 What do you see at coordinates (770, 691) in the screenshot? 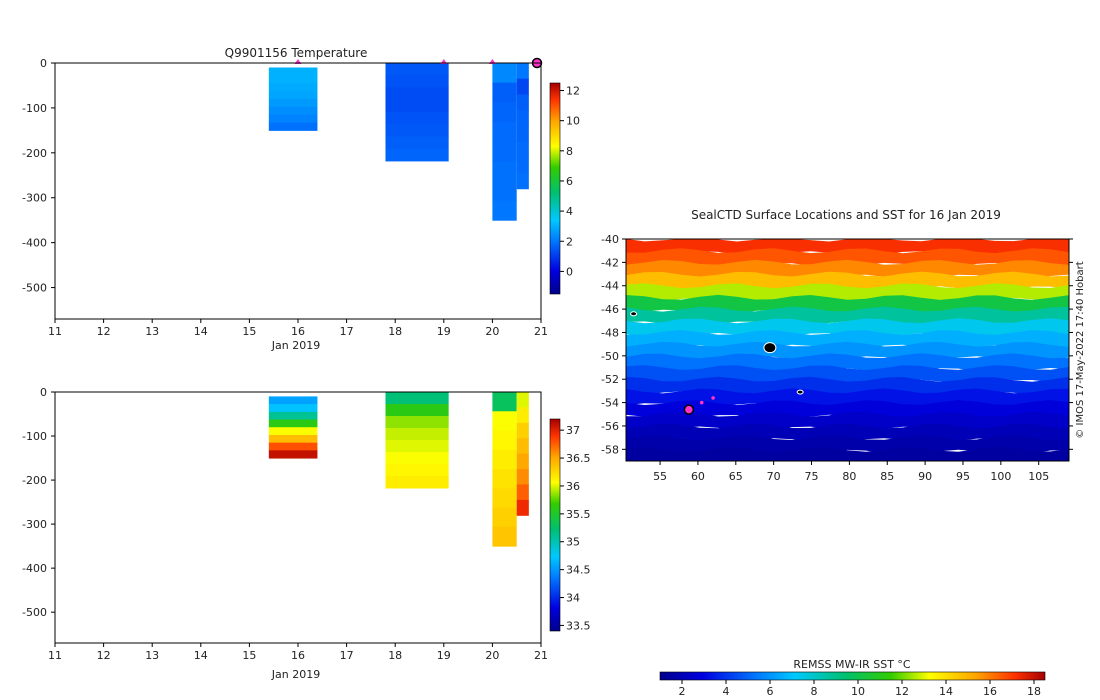
I see `sst-colorbar-tick-label: 6` at bounding box center [770, 691].